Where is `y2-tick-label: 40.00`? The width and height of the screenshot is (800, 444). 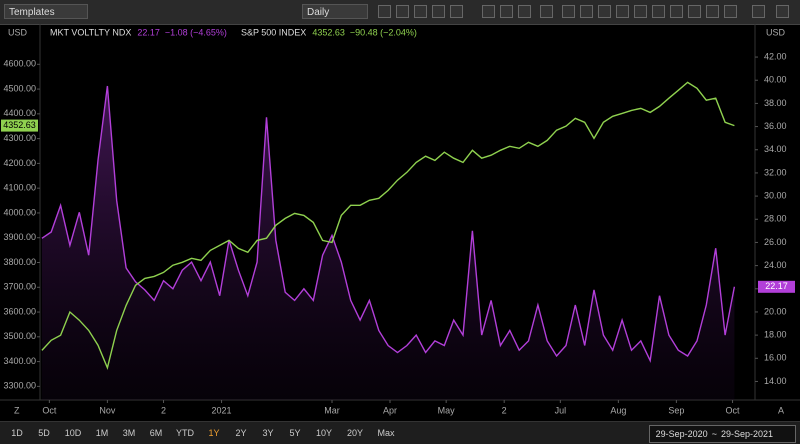
y2-tick-label: 40.00 is located at coordinates (775, 80).